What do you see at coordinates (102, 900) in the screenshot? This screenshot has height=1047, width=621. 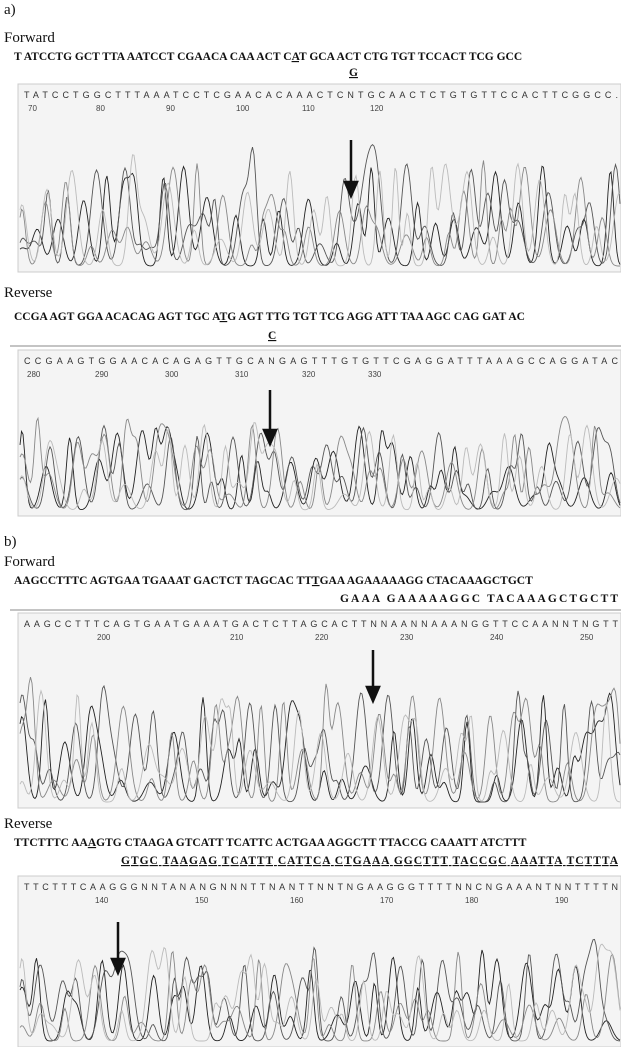 I see `base-position: 140` at bounding box center [102, 900].